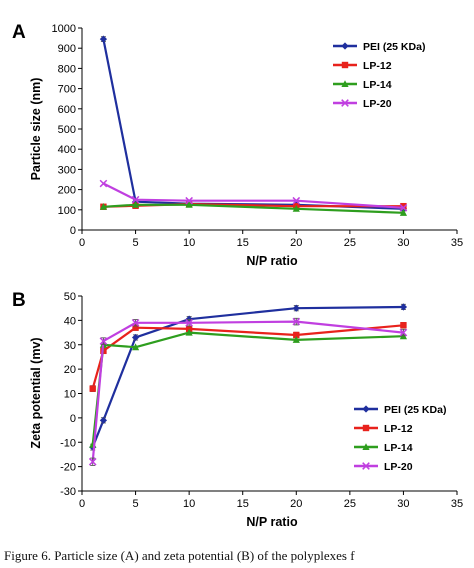 The width and height of the screenshot is (474, 568). Describe the element at coordinates (19, 300) in the screenshot. I see `panel-label: B` at that location.